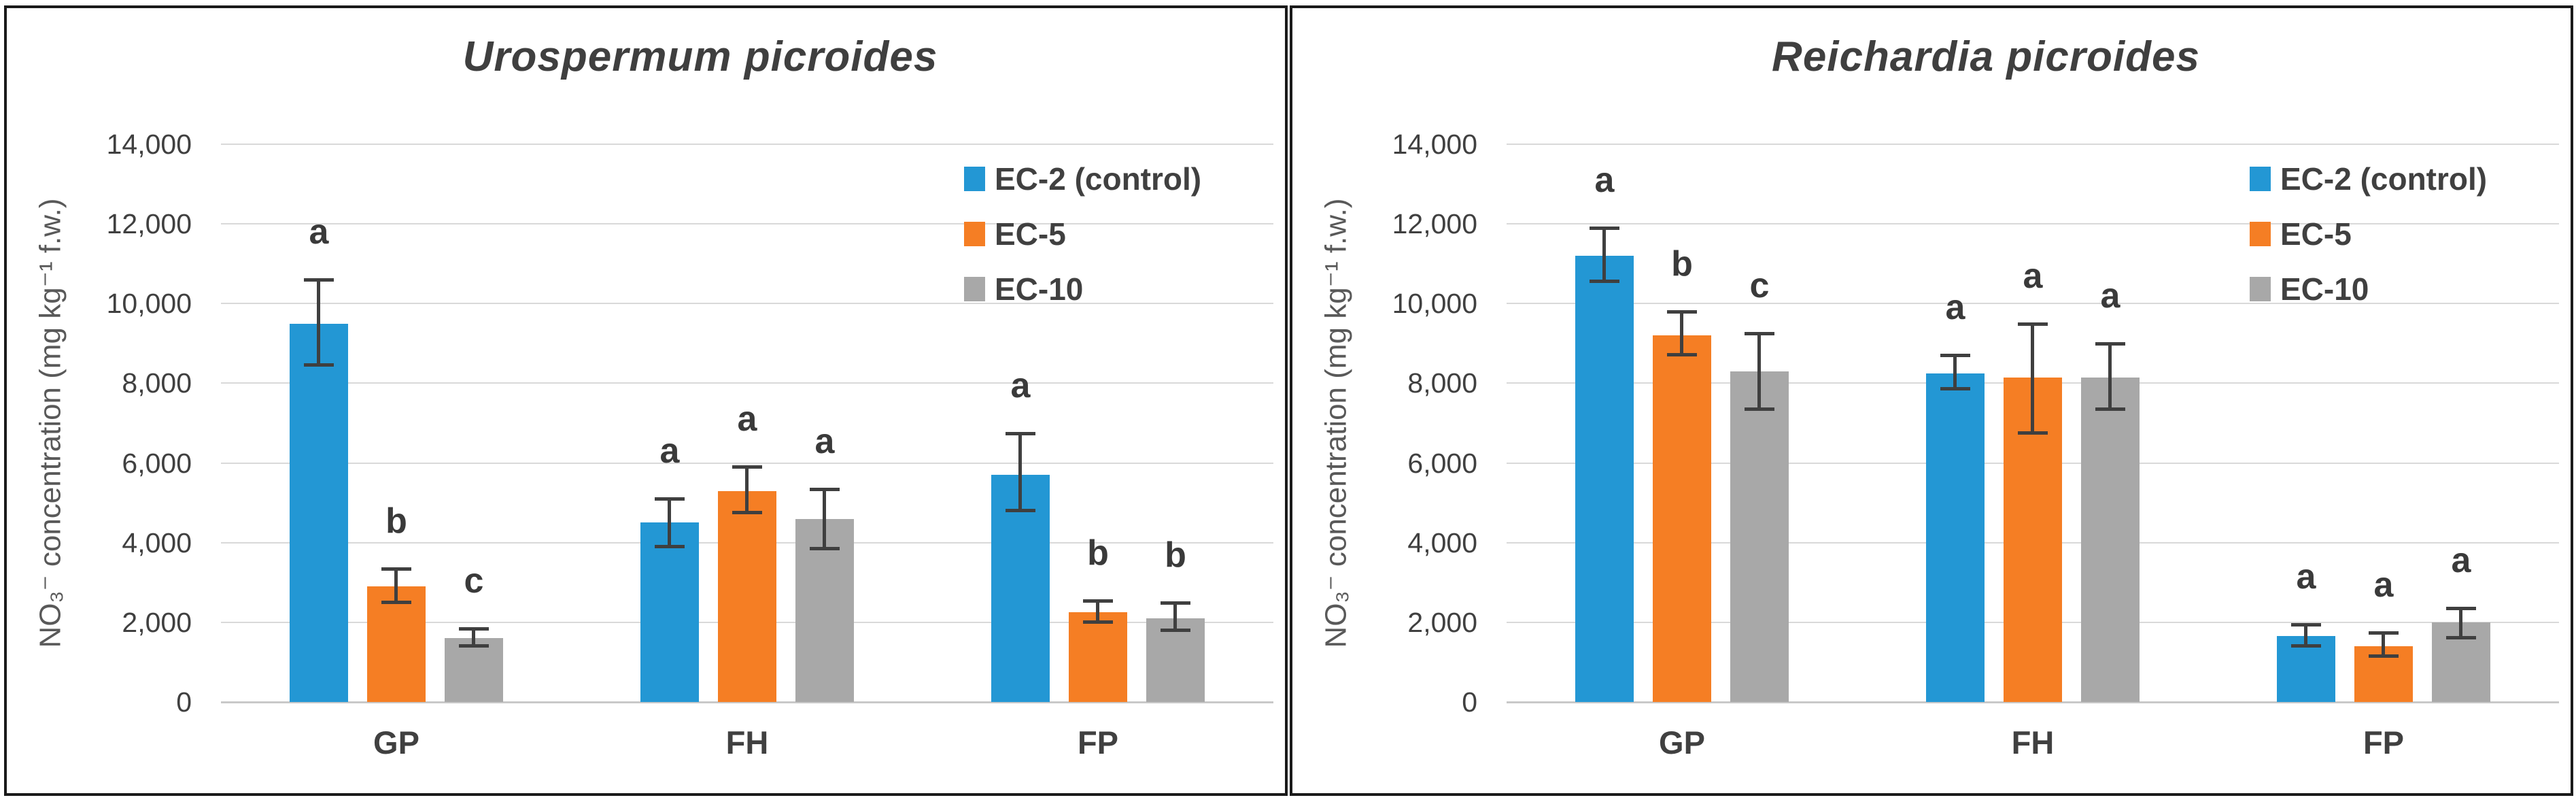 The height and width of the screenshot is (802, 2576). What do you see at coordinates (1442, 622) in the screenshot?
I see `y-tick-label: 2,000` at bounding box center [1442, 622].